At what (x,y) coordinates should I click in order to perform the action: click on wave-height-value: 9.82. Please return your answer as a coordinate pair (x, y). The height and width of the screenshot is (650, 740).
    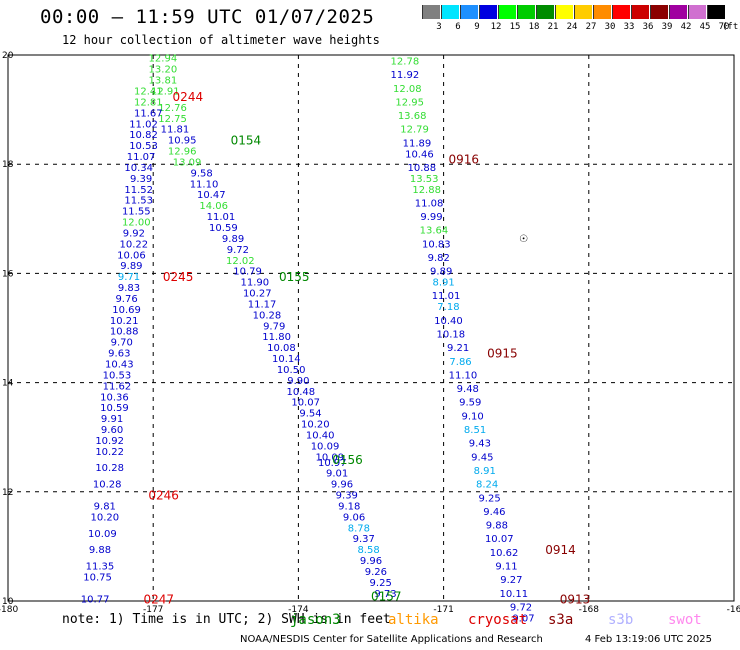
    Looking at the image, I should click on (439, 258).